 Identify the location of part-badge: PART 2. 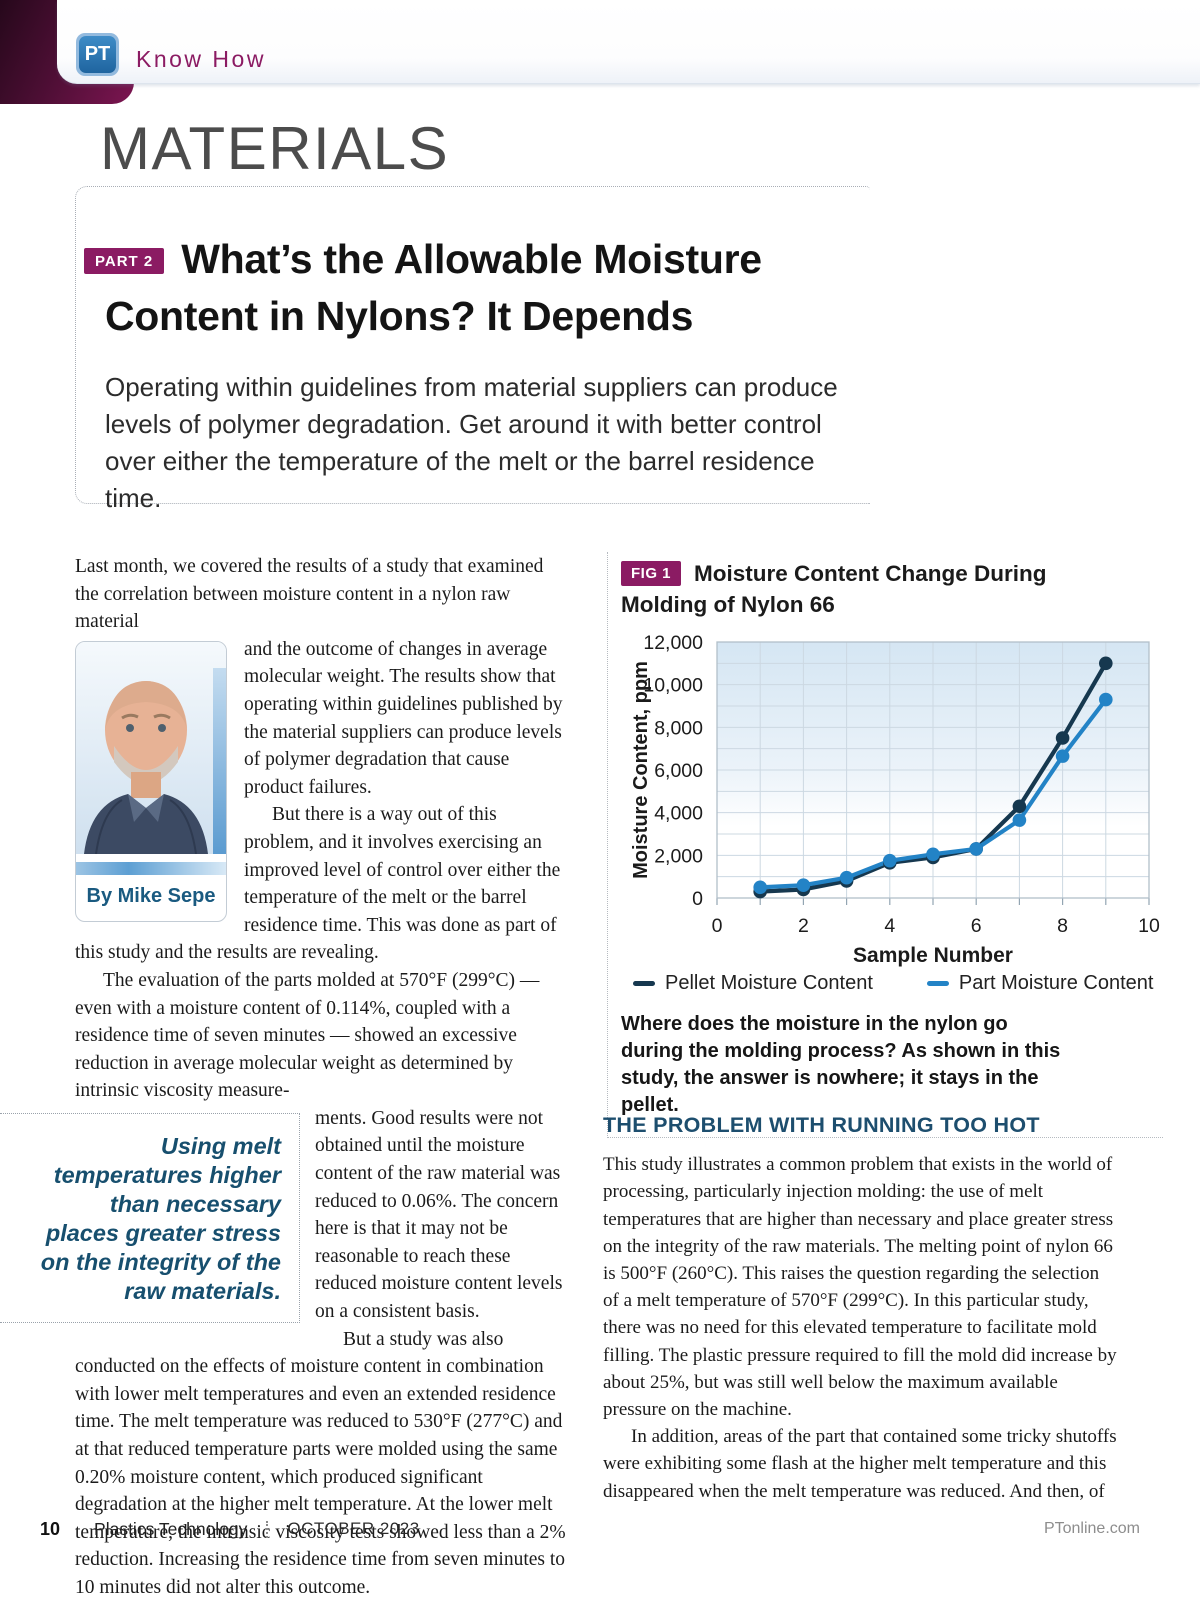
(124, 261).